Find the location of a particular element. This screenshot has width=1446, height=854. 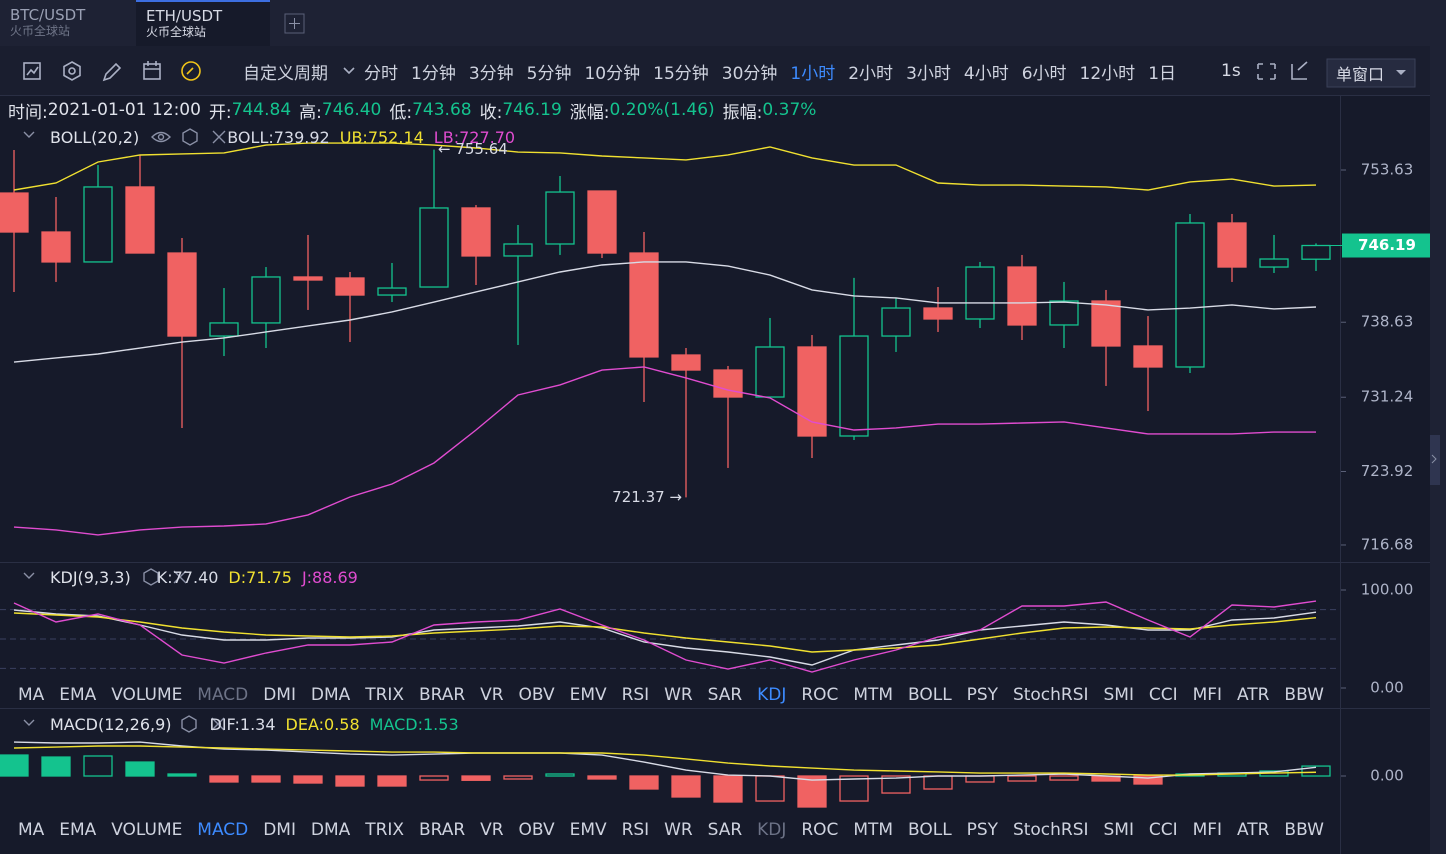

plus-icon is located at coordinates (294, 23).